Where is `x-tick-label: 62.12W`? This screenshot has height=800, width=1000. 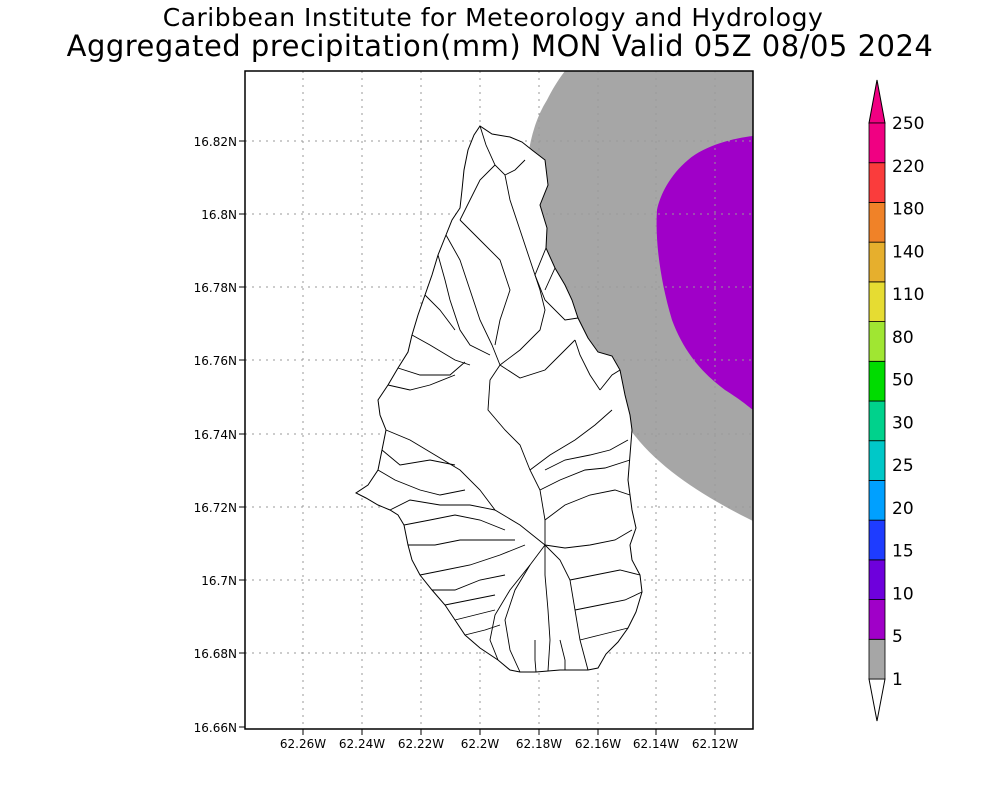 x-tick-label: 62.12W is located at coordinates (715, 744).